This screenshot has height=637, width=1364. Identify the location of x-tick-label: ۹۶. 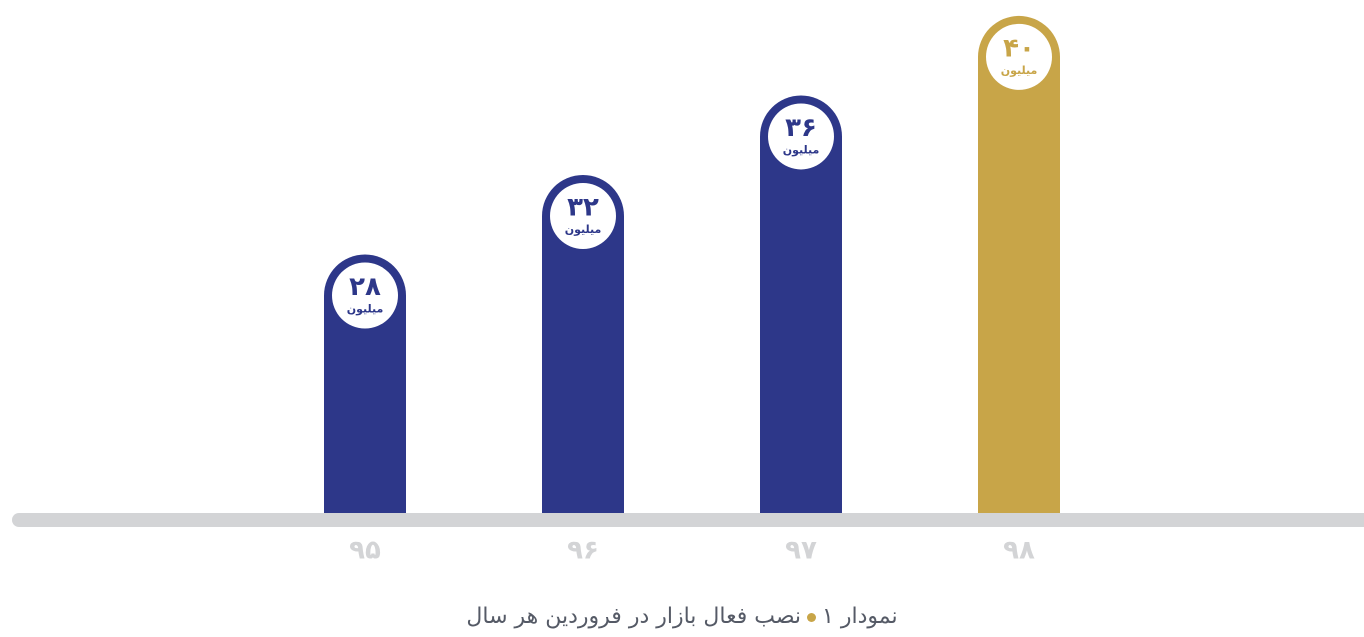
(583, 551).